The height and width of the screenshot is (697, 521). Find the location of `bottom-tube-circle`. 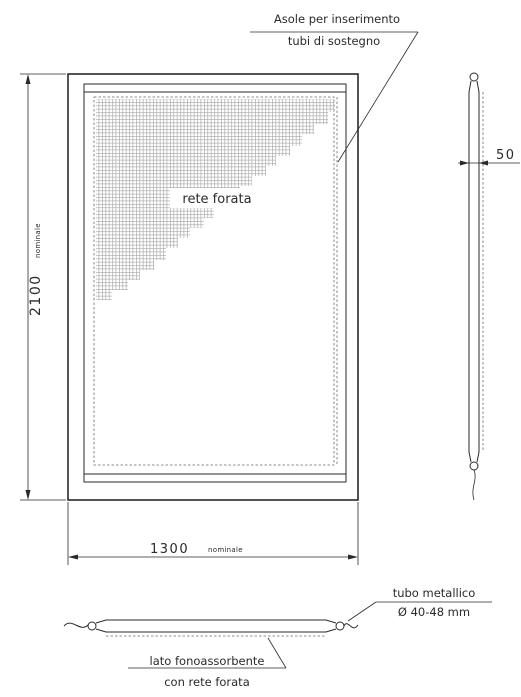

bottom-tube-circle is located at coordinates (474, 466).